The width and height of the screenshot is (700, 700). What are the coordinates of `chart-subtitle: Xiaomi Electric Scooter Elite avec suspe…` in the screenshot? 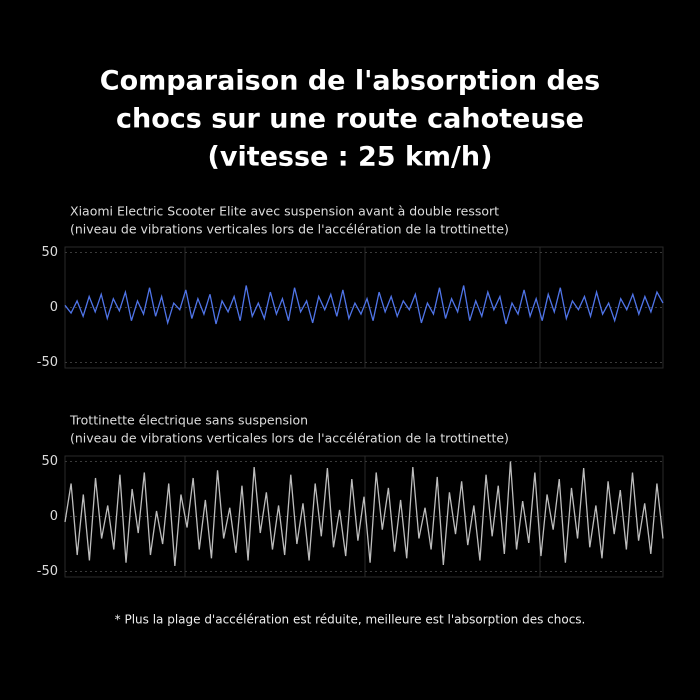 It's located at (284, 211).